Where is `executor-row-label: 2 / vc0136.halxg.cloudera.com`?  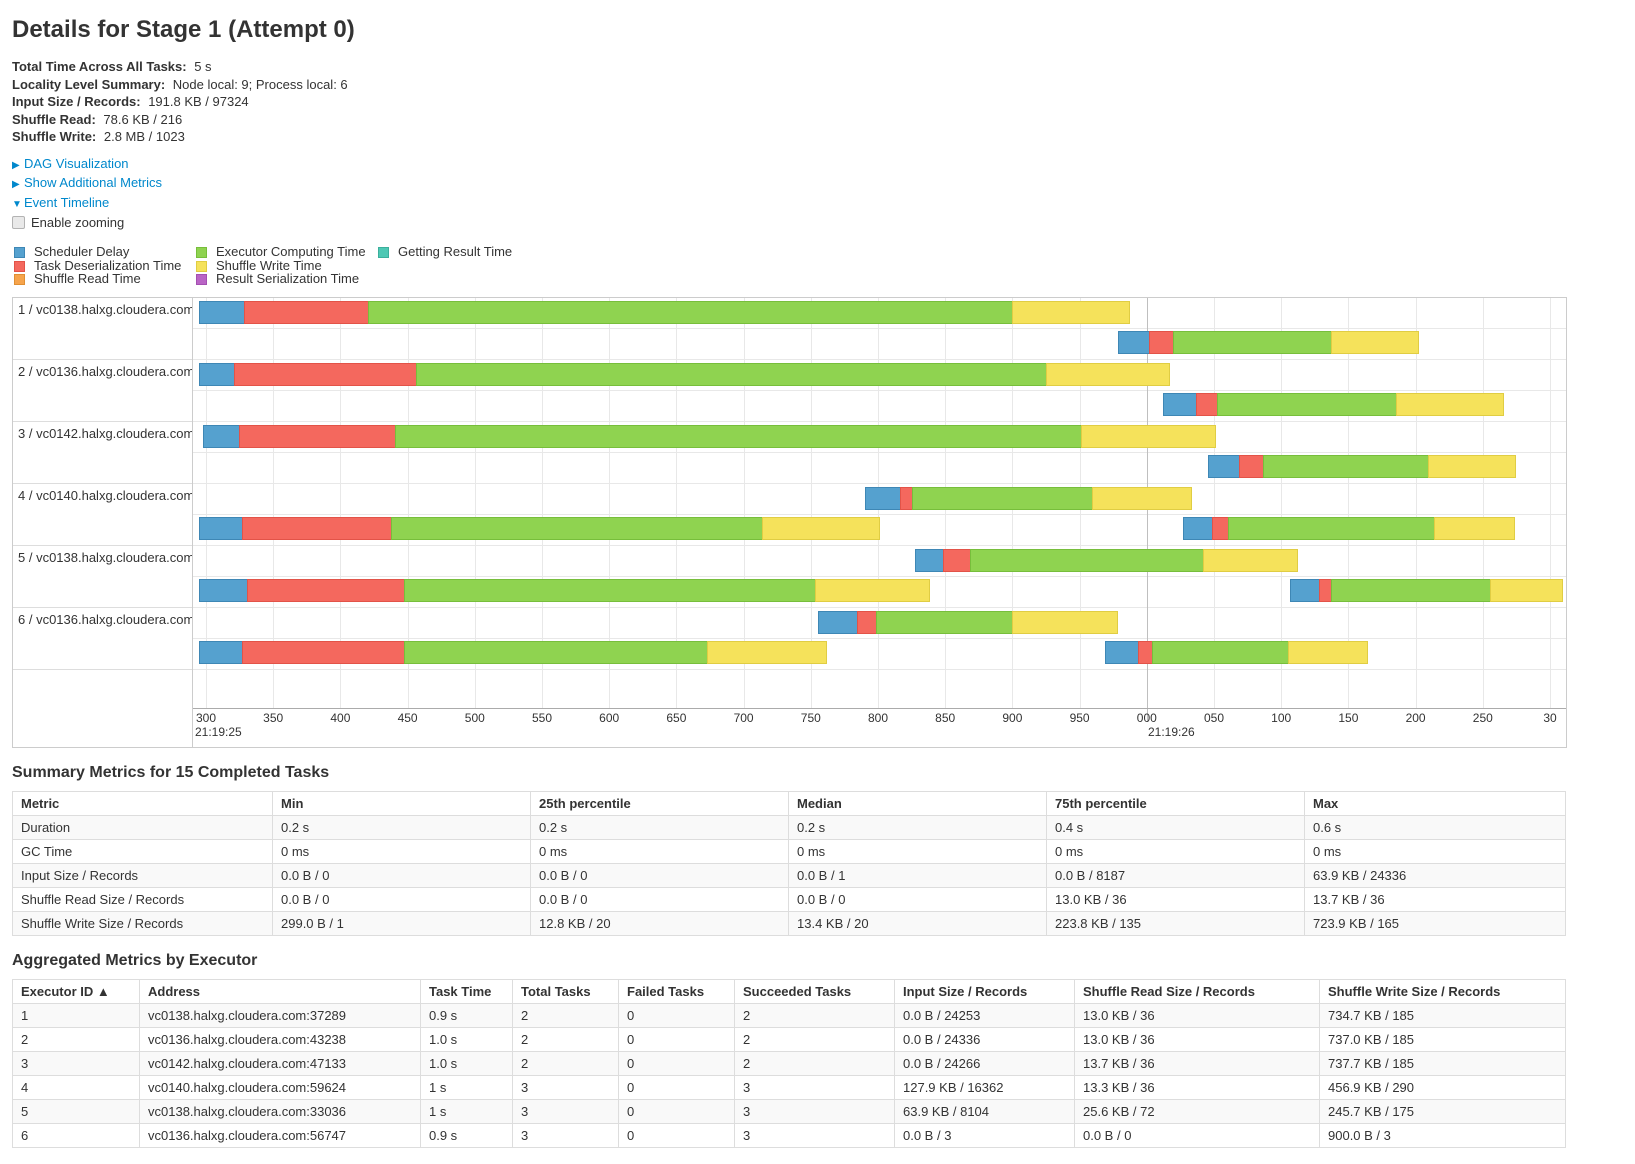
executor-row-label: 2 / vc0136.halxg.cloudera.com is located at coordinates (102, 391).